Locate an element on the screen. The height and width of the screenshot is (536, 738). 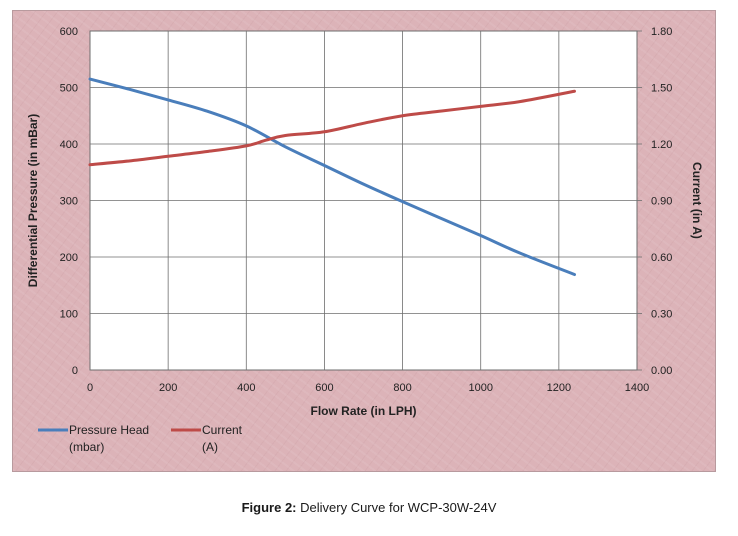
x-tick-label: 200 is located at coordinates (168, 388).